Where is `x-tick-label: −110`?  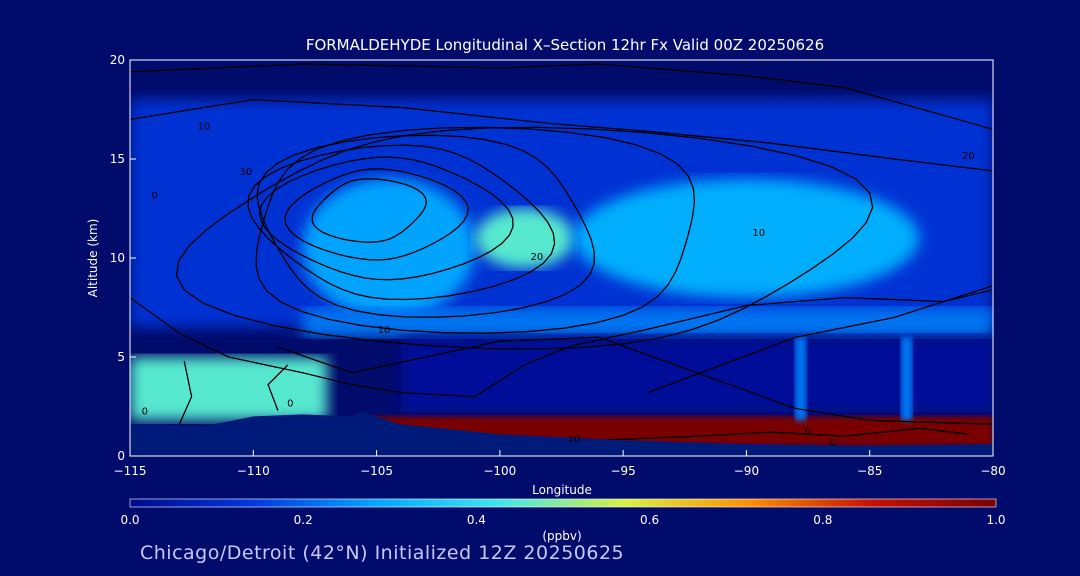
x-tick-label: −110 is located at coordinates (253, 471).